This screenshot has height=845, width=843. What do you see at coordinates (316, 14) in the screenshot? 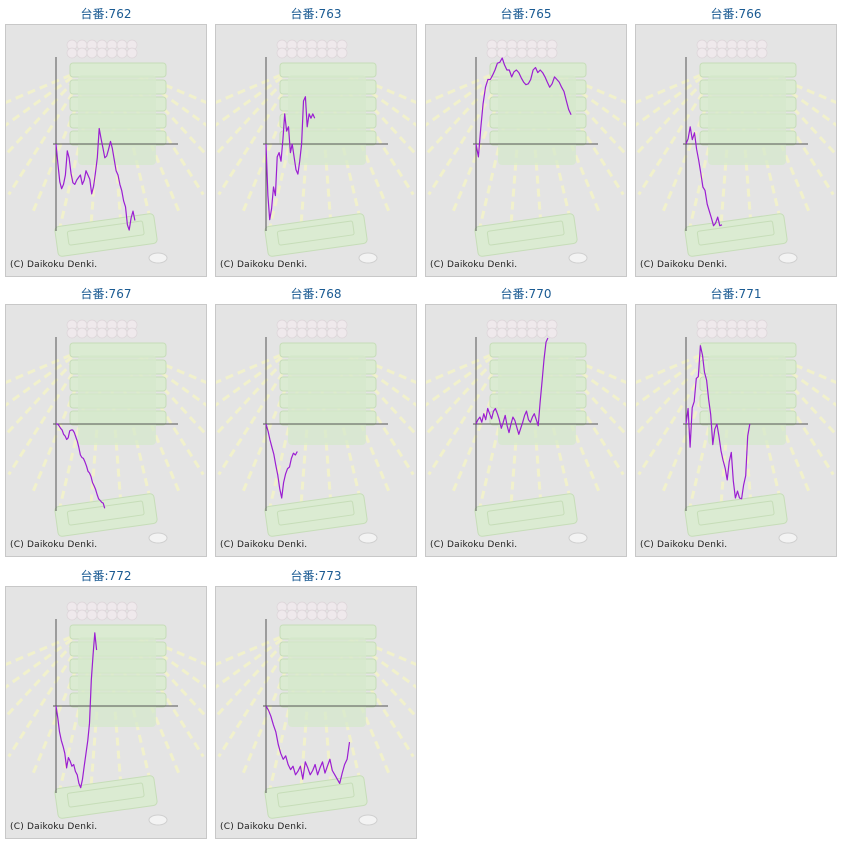
I see `chart-title: 台番:763` at bounding box center [316, 14].